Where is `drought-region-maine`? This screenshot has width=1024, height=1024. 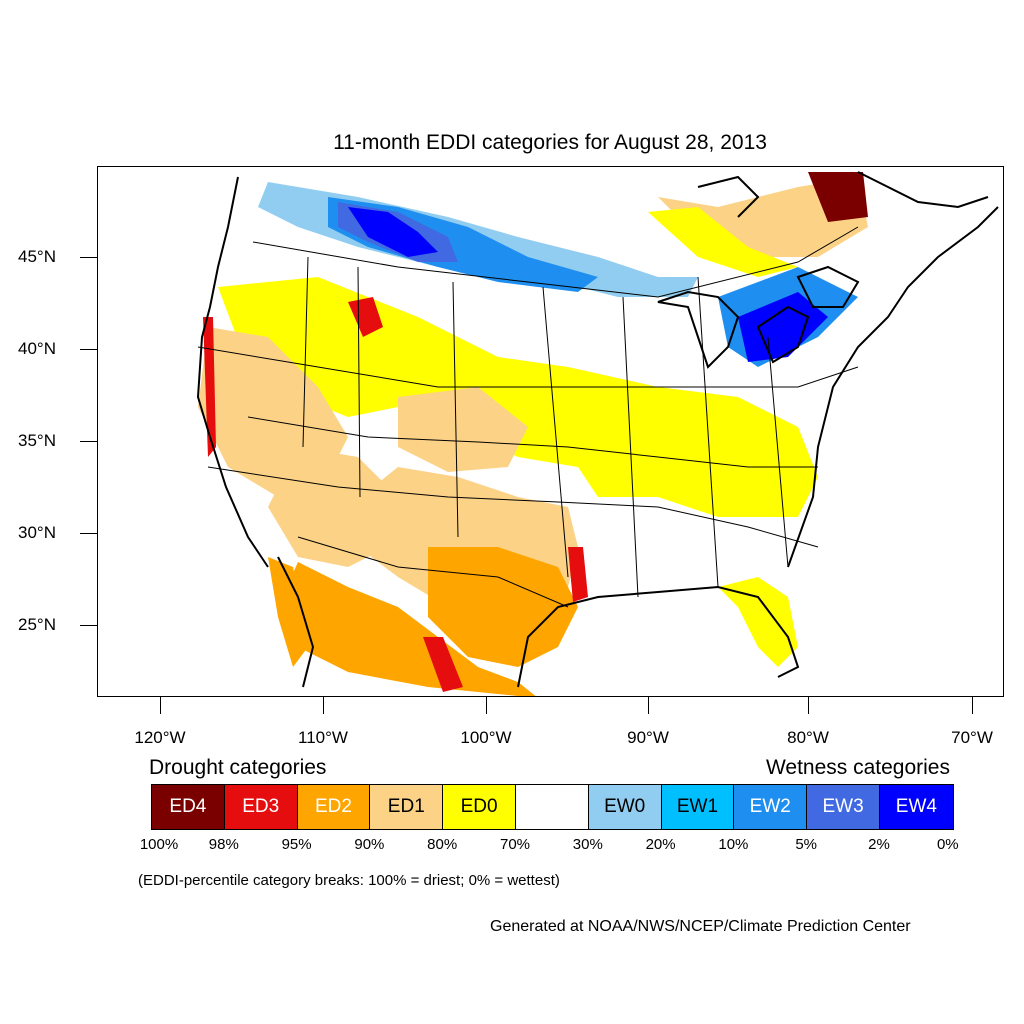
drought-region-maine is located at coordinates (838, 197).